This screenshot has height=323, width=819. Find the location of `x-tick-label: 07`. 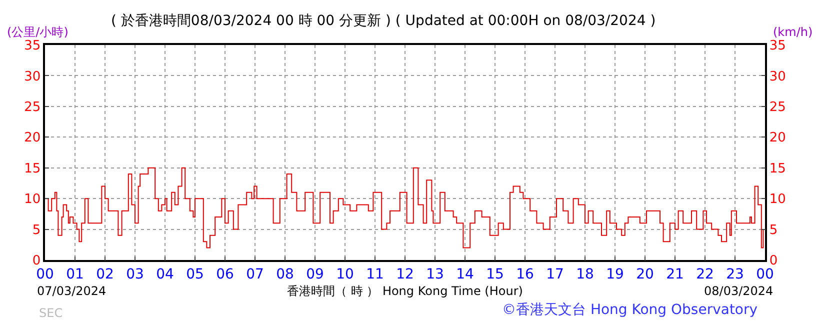

x-tick-label: 07 is located at coordinates (255, 274).